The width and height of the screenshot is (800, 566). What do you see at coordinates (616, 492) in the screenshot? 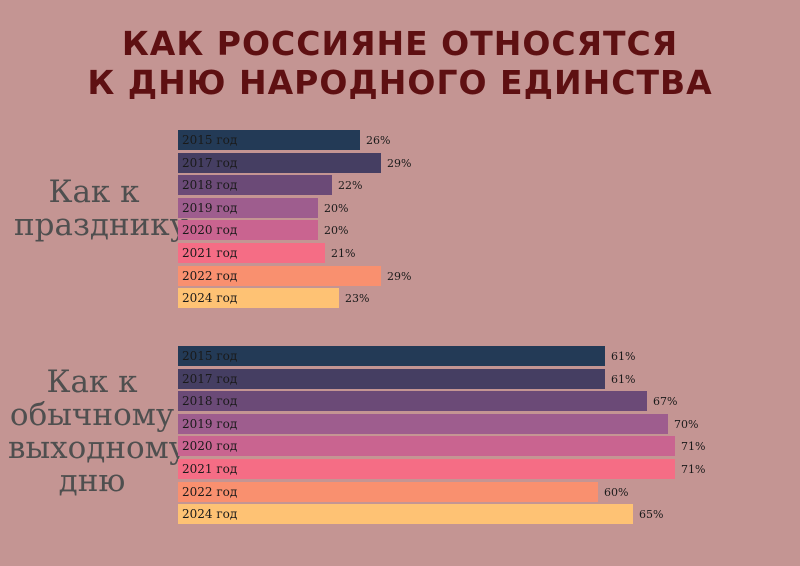
I see `bar-value-label: 60%` at bounding box center [616, 492].